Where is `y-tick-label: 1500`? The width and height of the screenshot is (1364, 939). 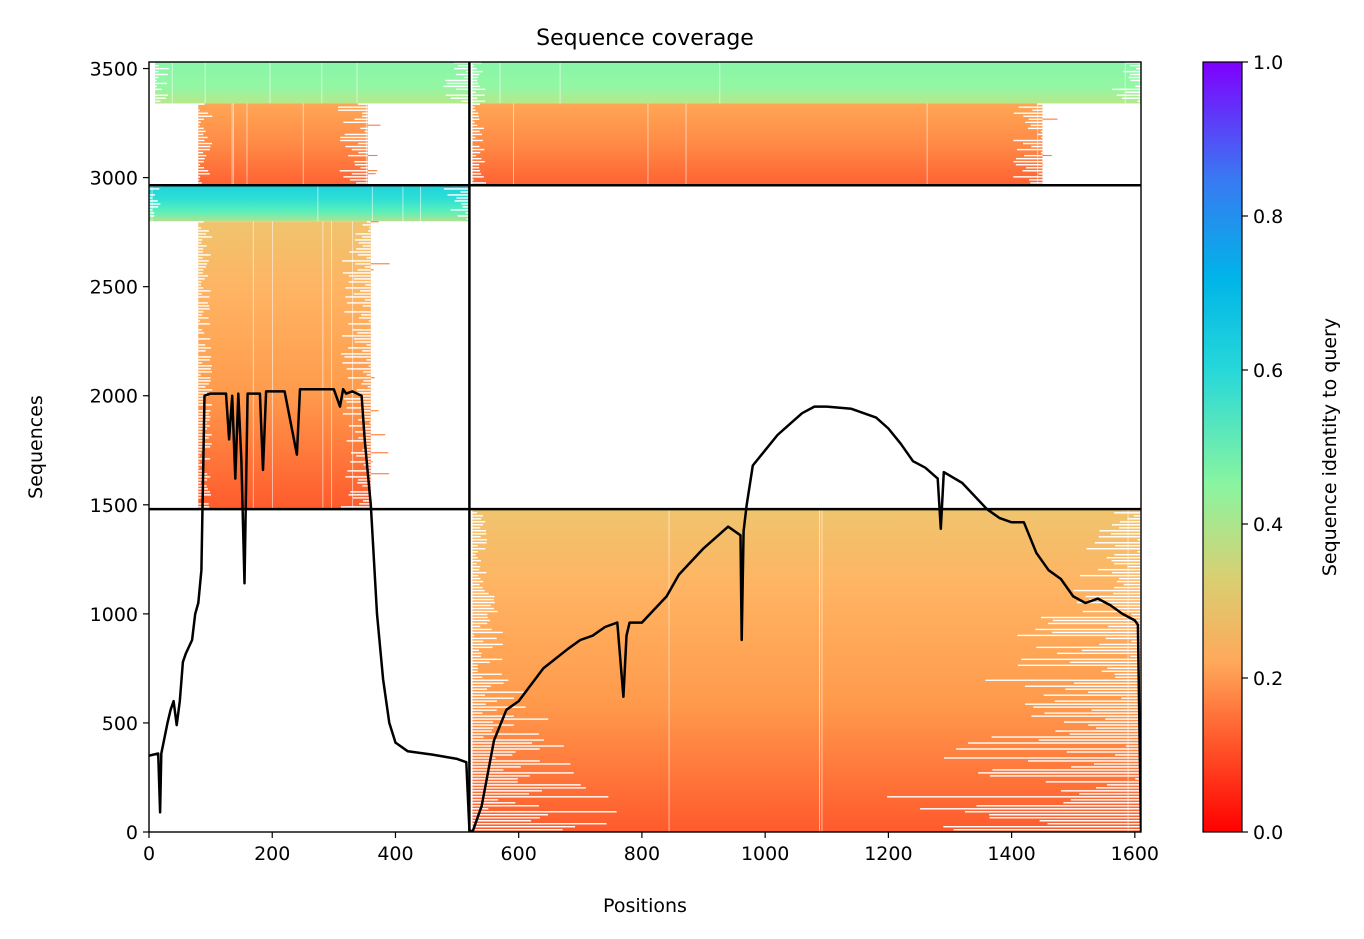 y-tick-label: 1500 is located at coordinates (114, 506).